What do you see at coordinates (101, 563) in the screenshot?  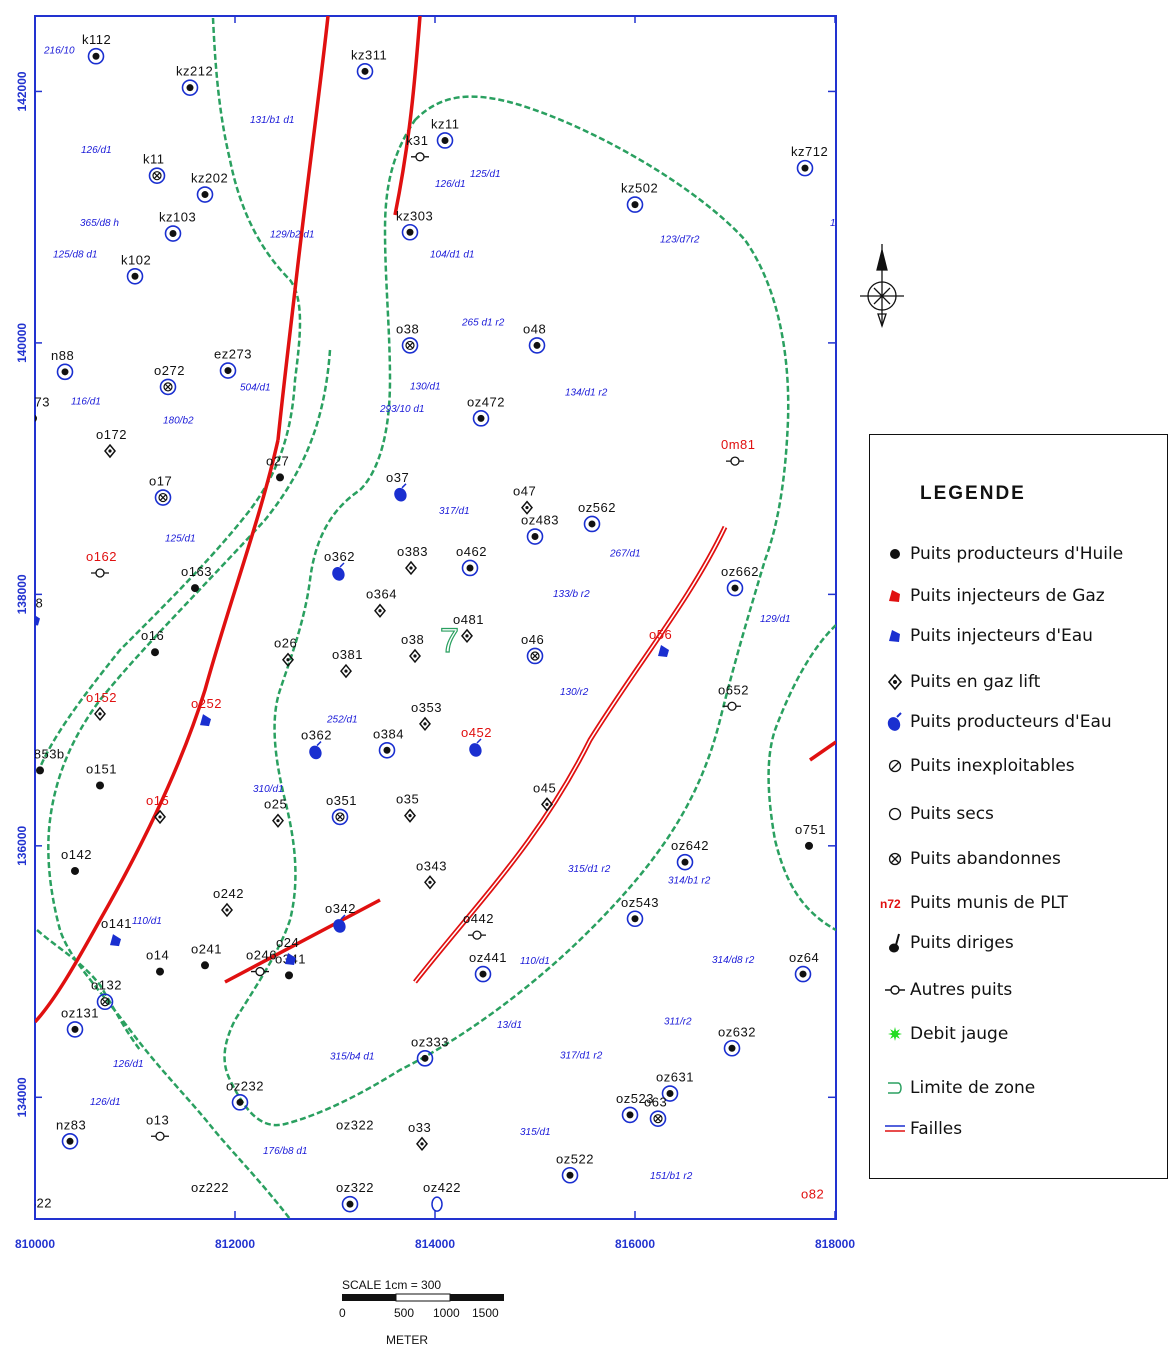 I see `well-o162: o162` at bounding box center [101, 563].